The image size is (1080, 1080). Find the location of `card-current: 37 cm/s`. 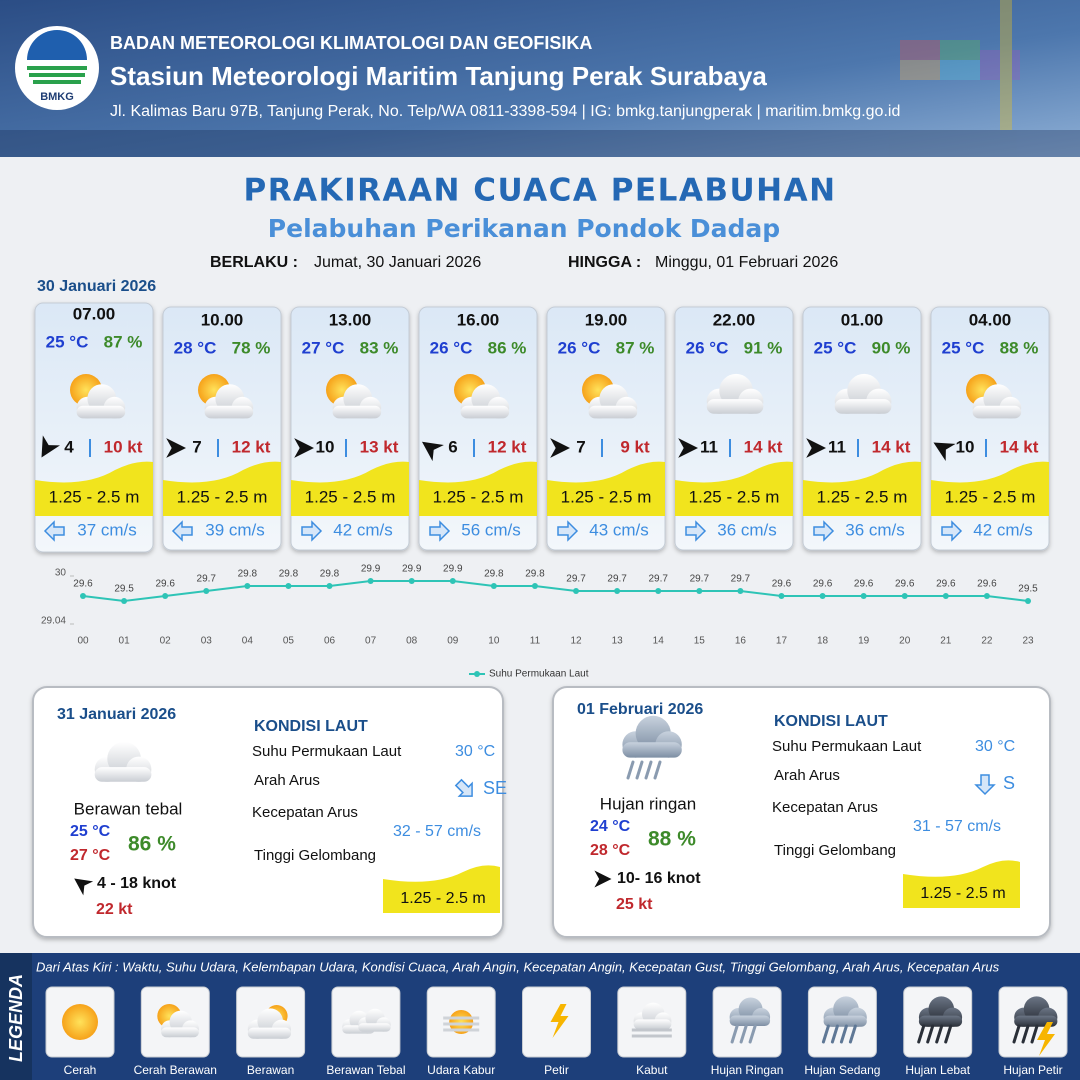

card-current: 37 cm/s is located at coordinates (107, 529).